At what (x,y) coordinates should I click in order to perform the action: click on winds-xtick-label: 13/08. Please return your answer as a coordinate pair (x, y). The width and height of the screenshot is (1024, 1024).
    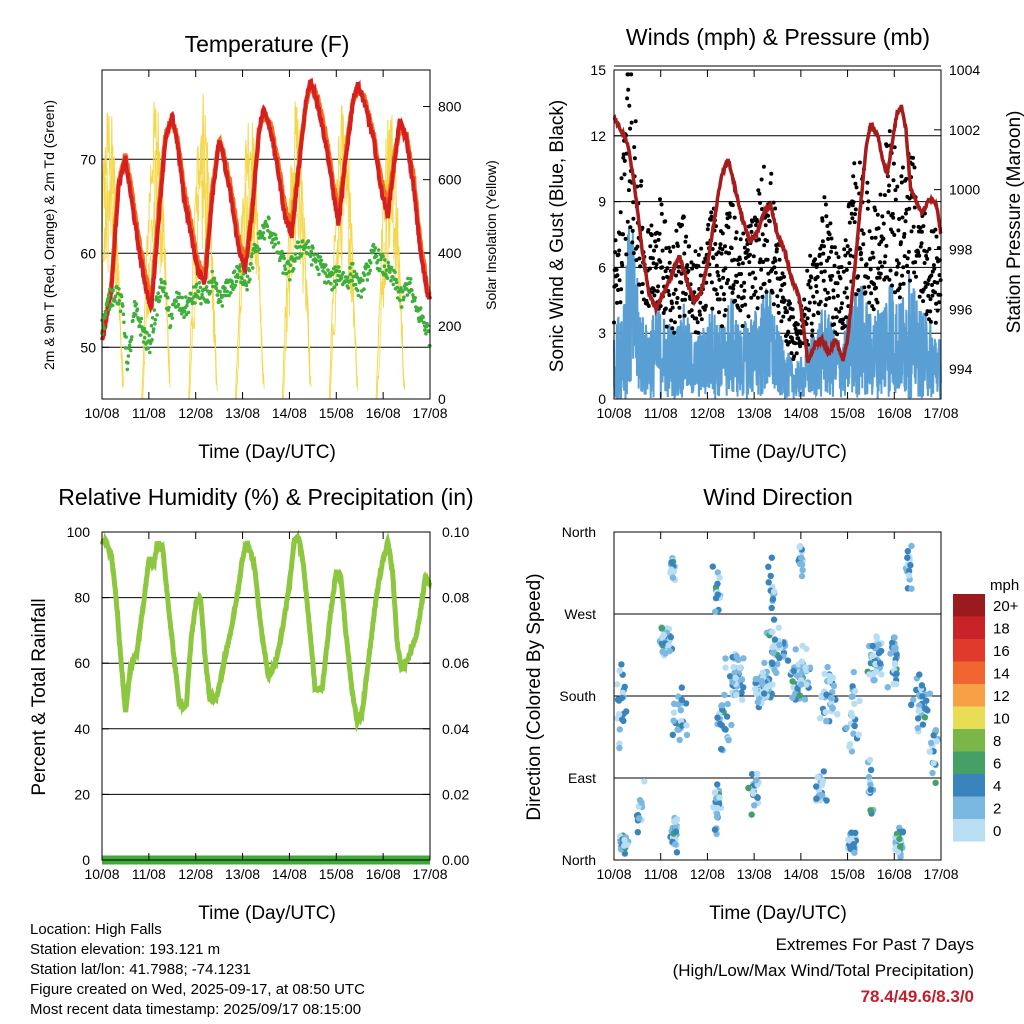
    Looking at the image, I should click on (754, 413).